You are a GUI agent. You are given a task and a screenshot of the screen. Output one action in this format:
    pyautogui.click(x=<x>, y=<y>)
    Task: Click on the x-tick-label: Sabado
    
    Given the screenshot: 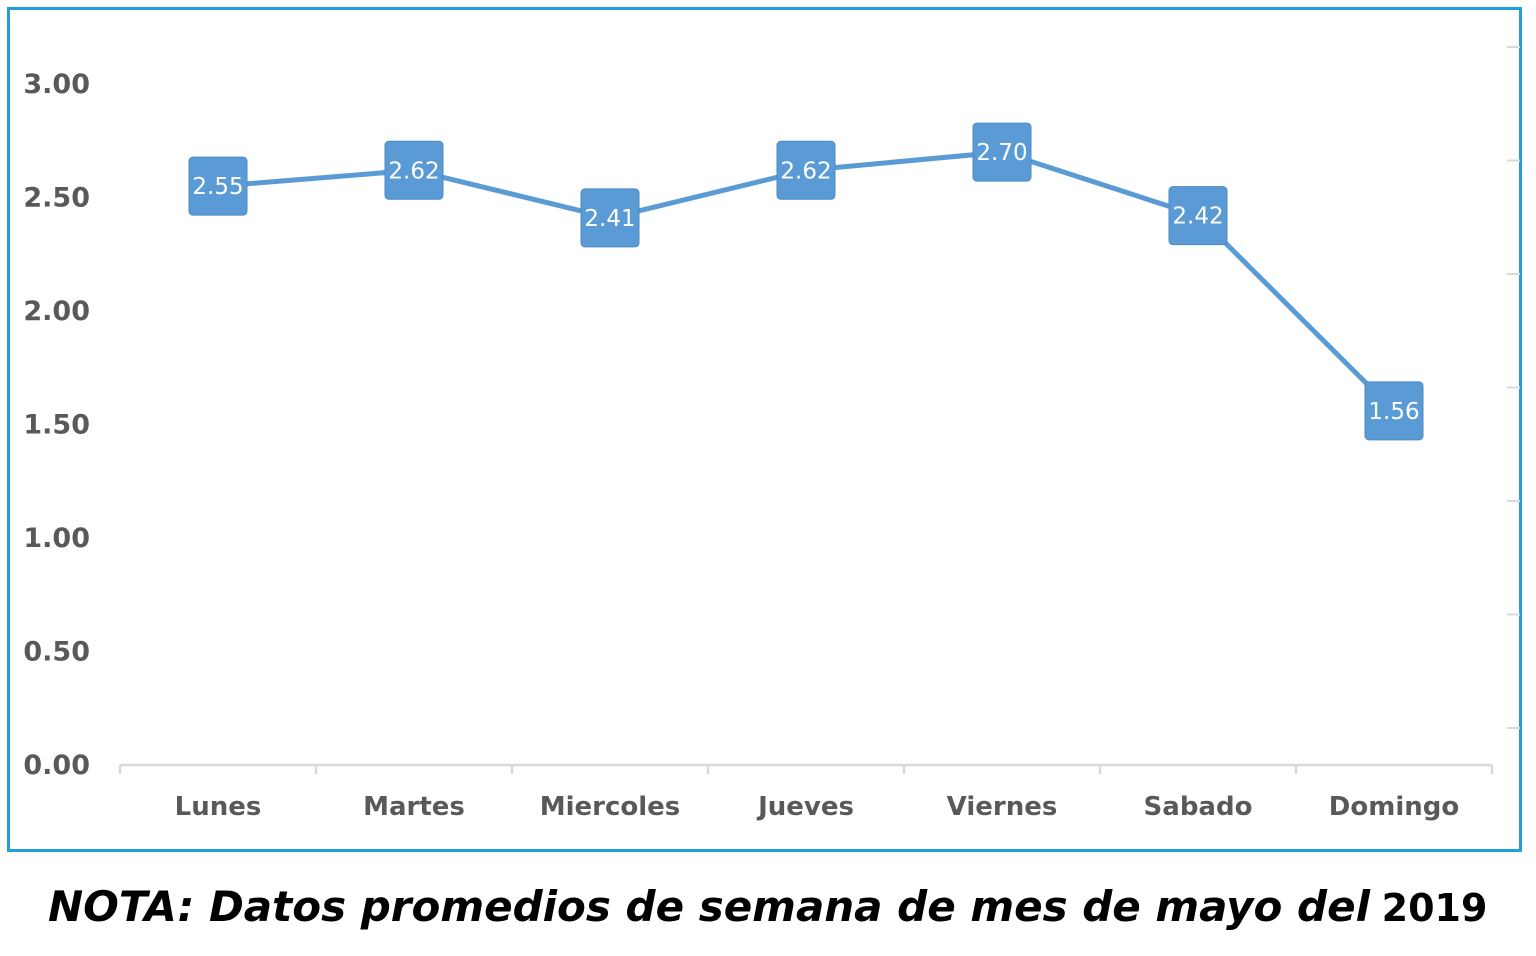 What is the action you would take?
    pyautogui.click(x=1198, y=807)
    